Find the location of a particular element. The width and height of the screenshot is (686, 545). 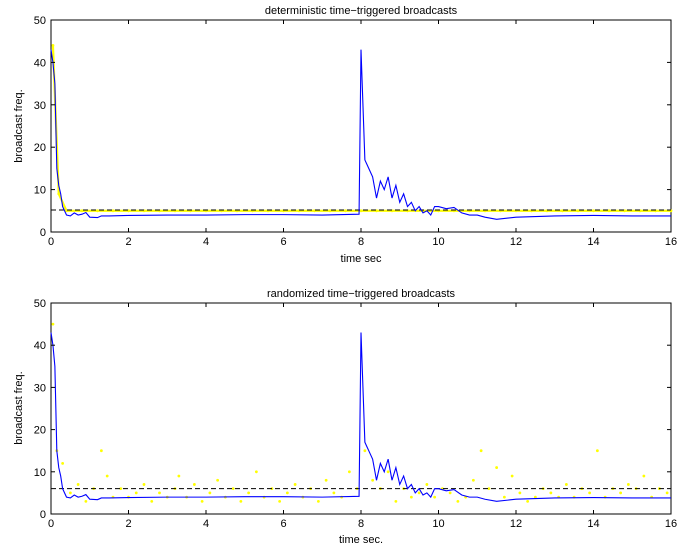

chart-1-xtick-label: 16 is located at coordinates (671, 242).